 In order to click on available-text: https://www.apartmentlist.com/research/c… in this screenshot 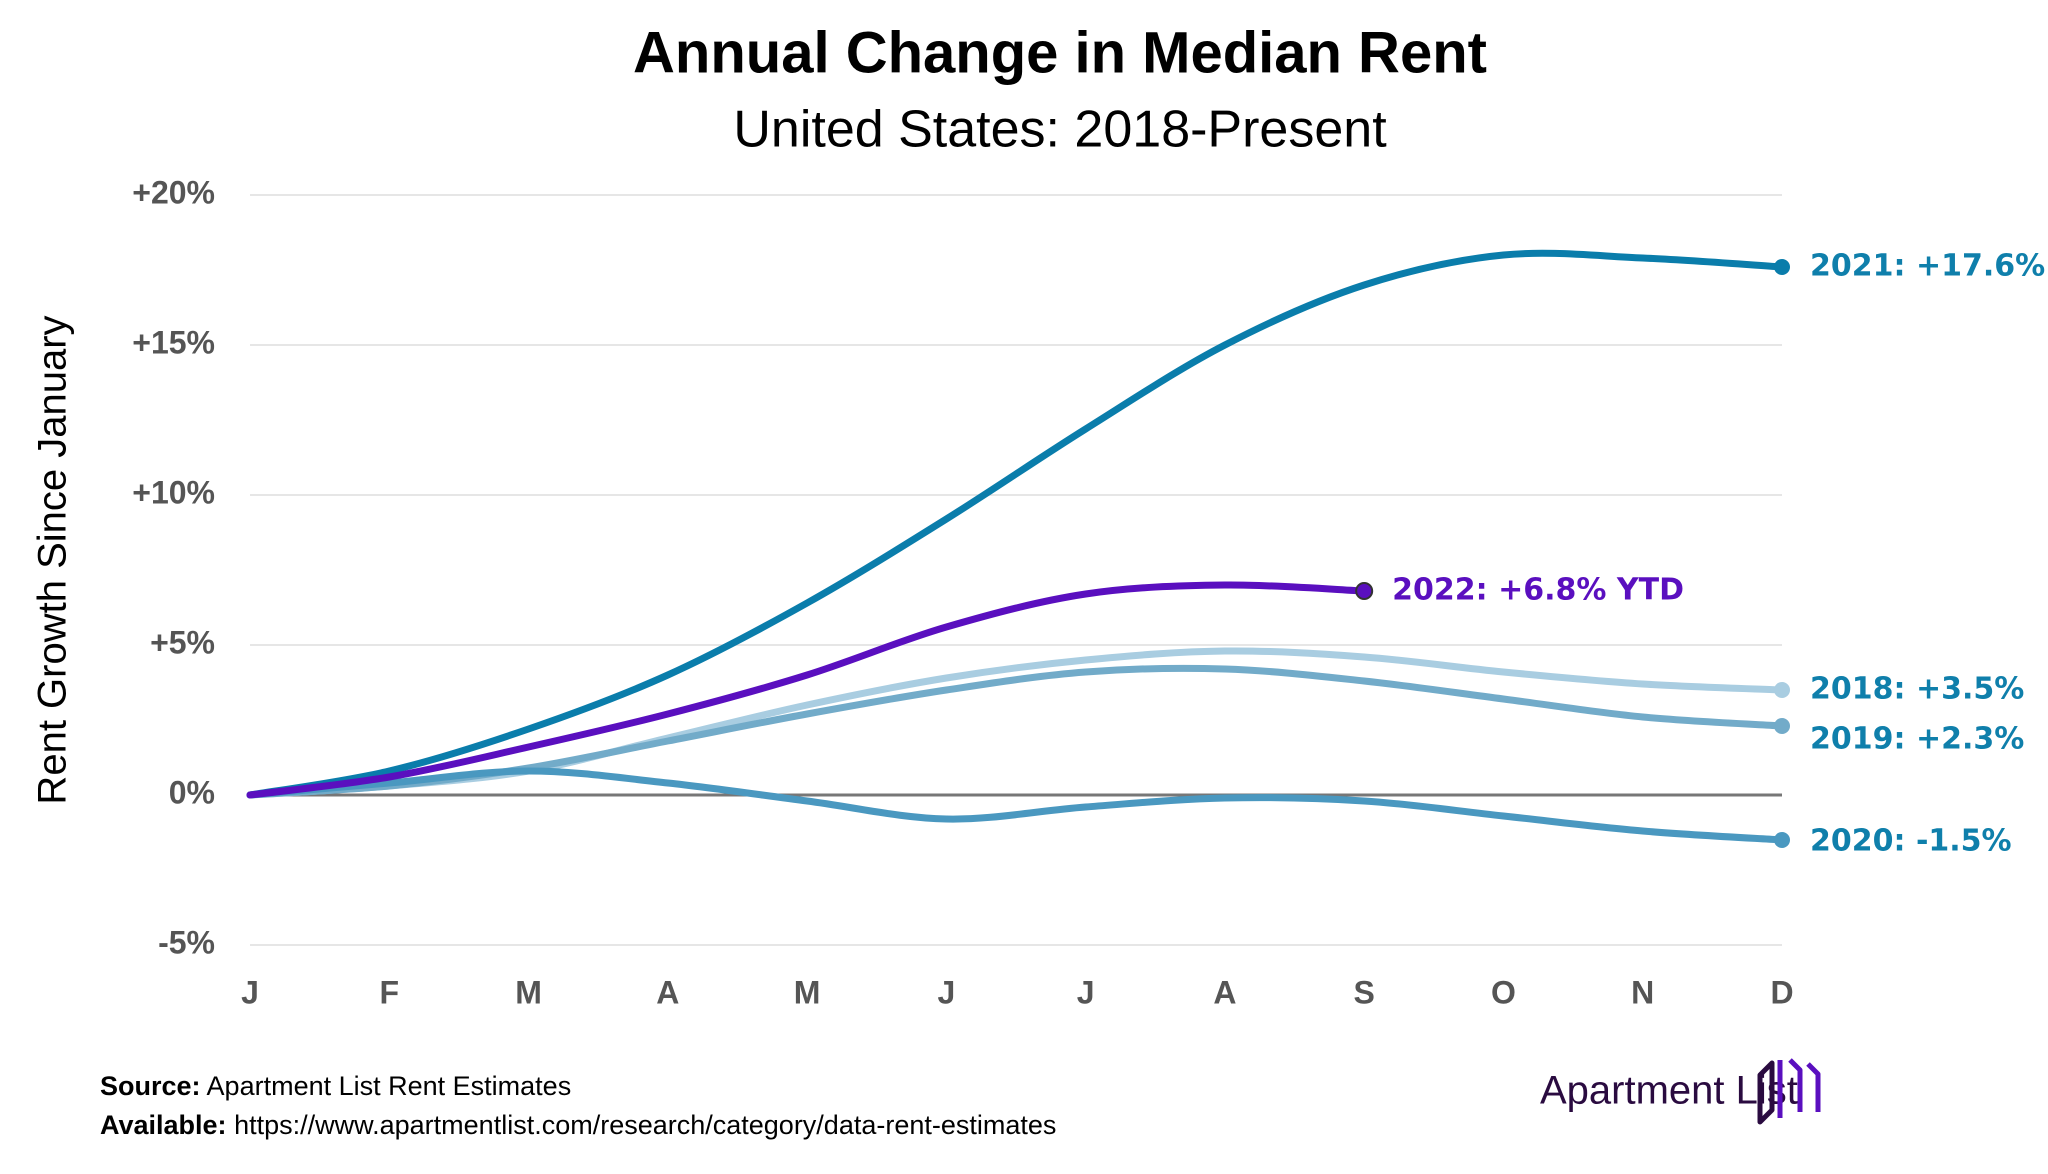, I will do `click(645, 1125)`.